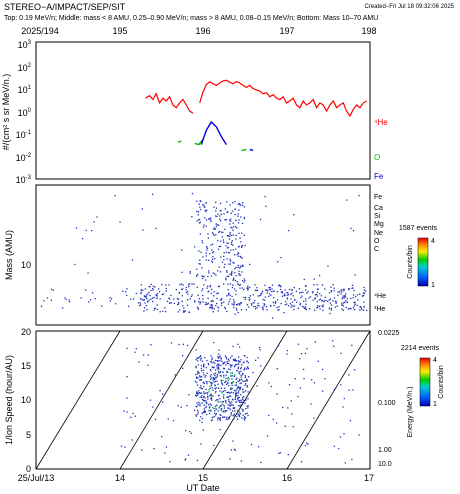  Describe the element at coordinates (202, 488) in the screenshot. I see `bottom-x-axis-label: UT Date` at that location.